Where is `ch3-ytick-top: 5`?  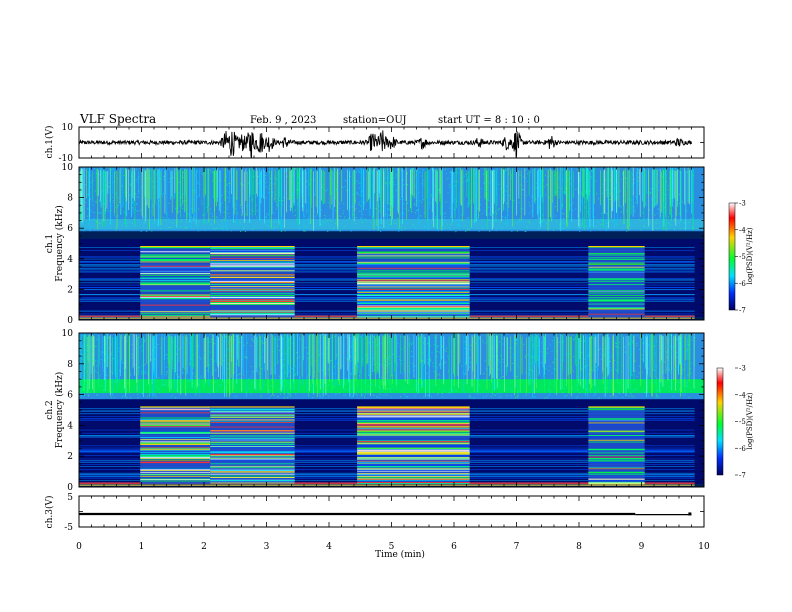 ch3-ytick-top: 5 is located at coordinates (70, 498).